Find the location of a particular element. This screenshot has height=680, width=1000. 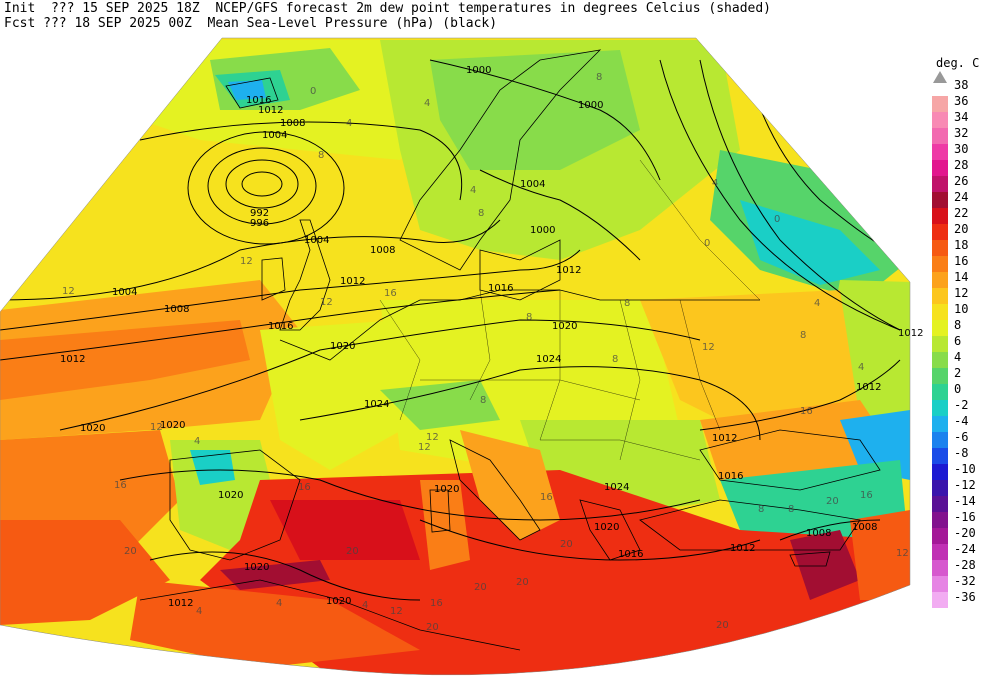

isobar-1008-east is located at coordinates (830, 530).